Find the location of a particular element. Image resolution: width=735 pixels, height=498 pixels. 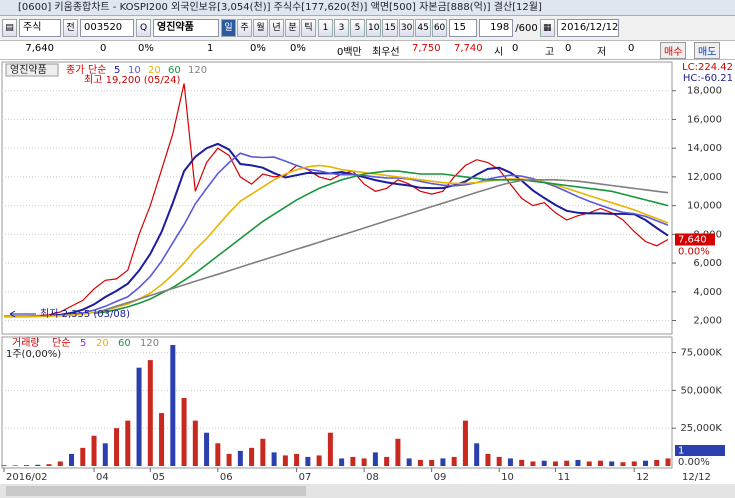

count-max: /600 is located at coordinates (526, 28).